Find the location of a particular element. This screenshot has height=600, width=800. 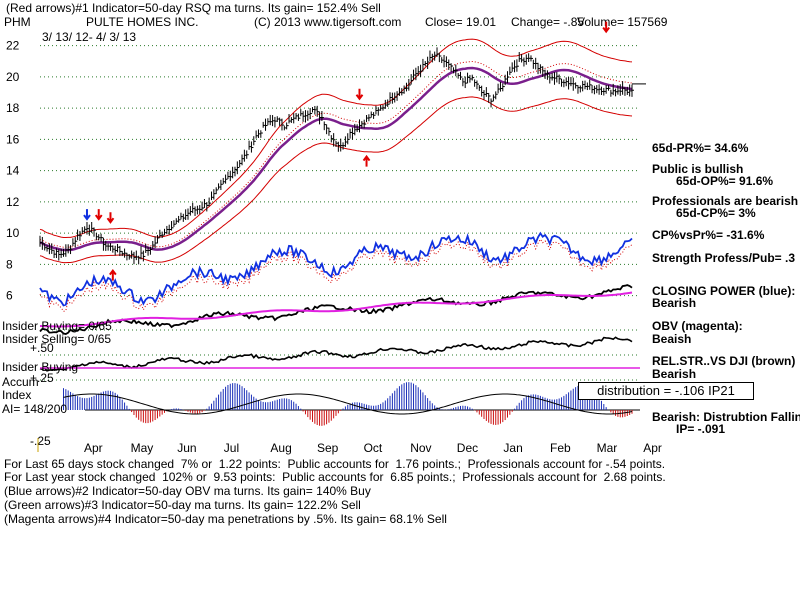

insider-selling-label: Insider Selling= 0/65 is located at coordinates (56, 339).